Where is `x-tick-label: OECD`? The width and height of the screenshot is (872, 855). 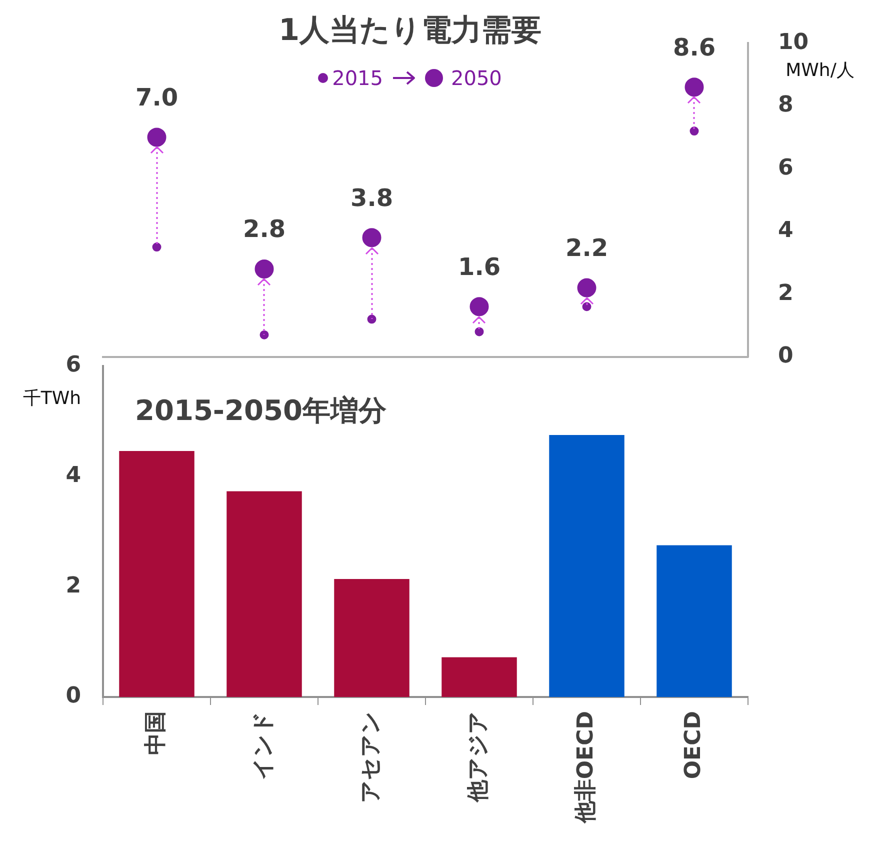
x-tick-label: OECD is located at coordinates (693, 745).